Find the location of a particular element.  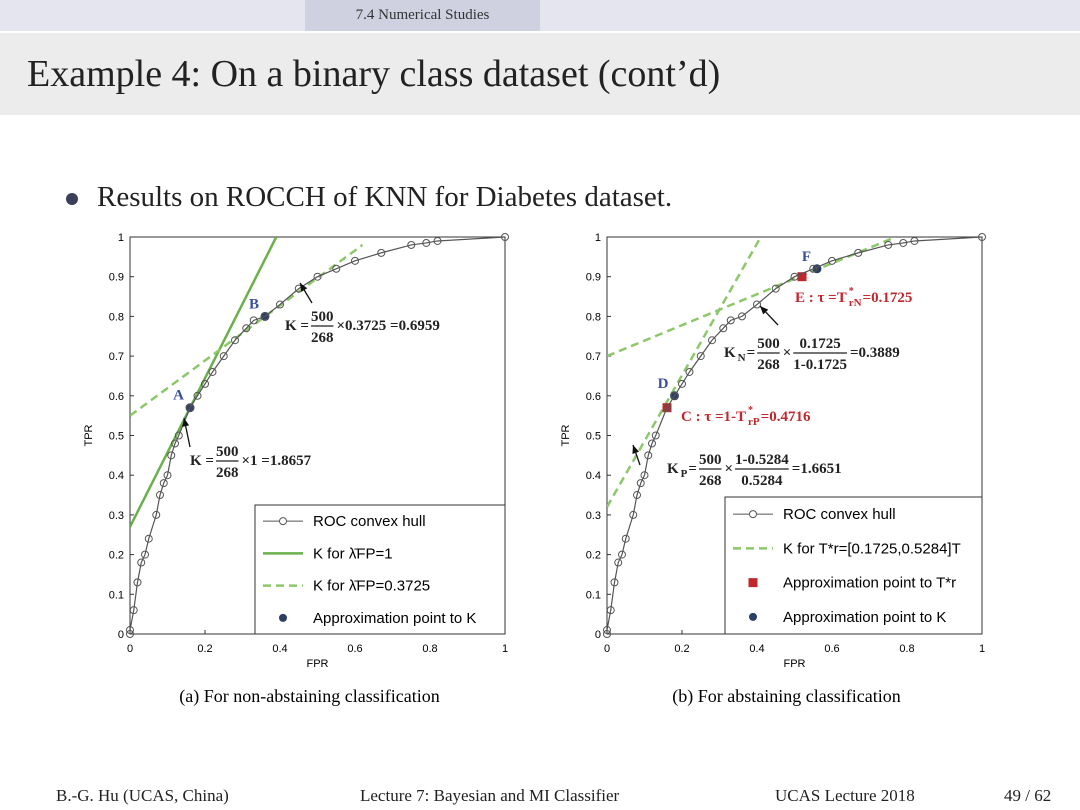

x-tick-label: 0 is located at coordinates (130, 649).